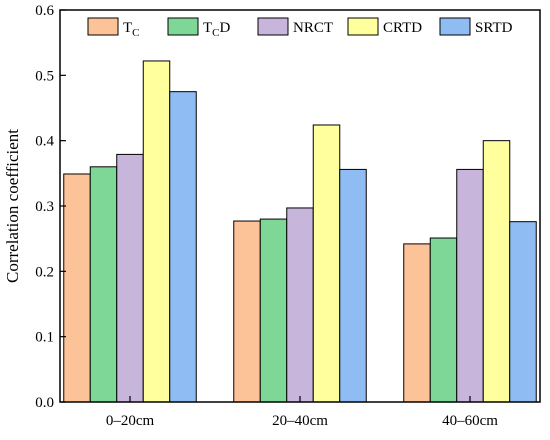 This screenshot has height=440, width=550. I want to click on y-tick-label: 0.0, so click(44, 403).